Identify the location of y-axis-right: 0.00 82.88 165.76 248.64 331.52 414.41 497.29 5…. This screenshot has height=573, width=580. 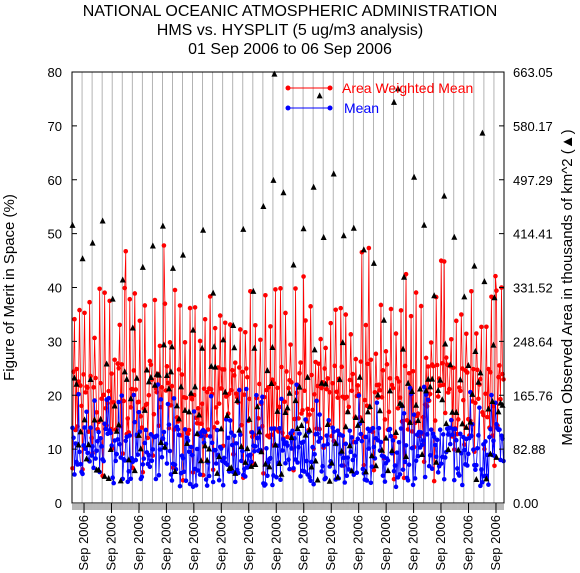
(537, 288).